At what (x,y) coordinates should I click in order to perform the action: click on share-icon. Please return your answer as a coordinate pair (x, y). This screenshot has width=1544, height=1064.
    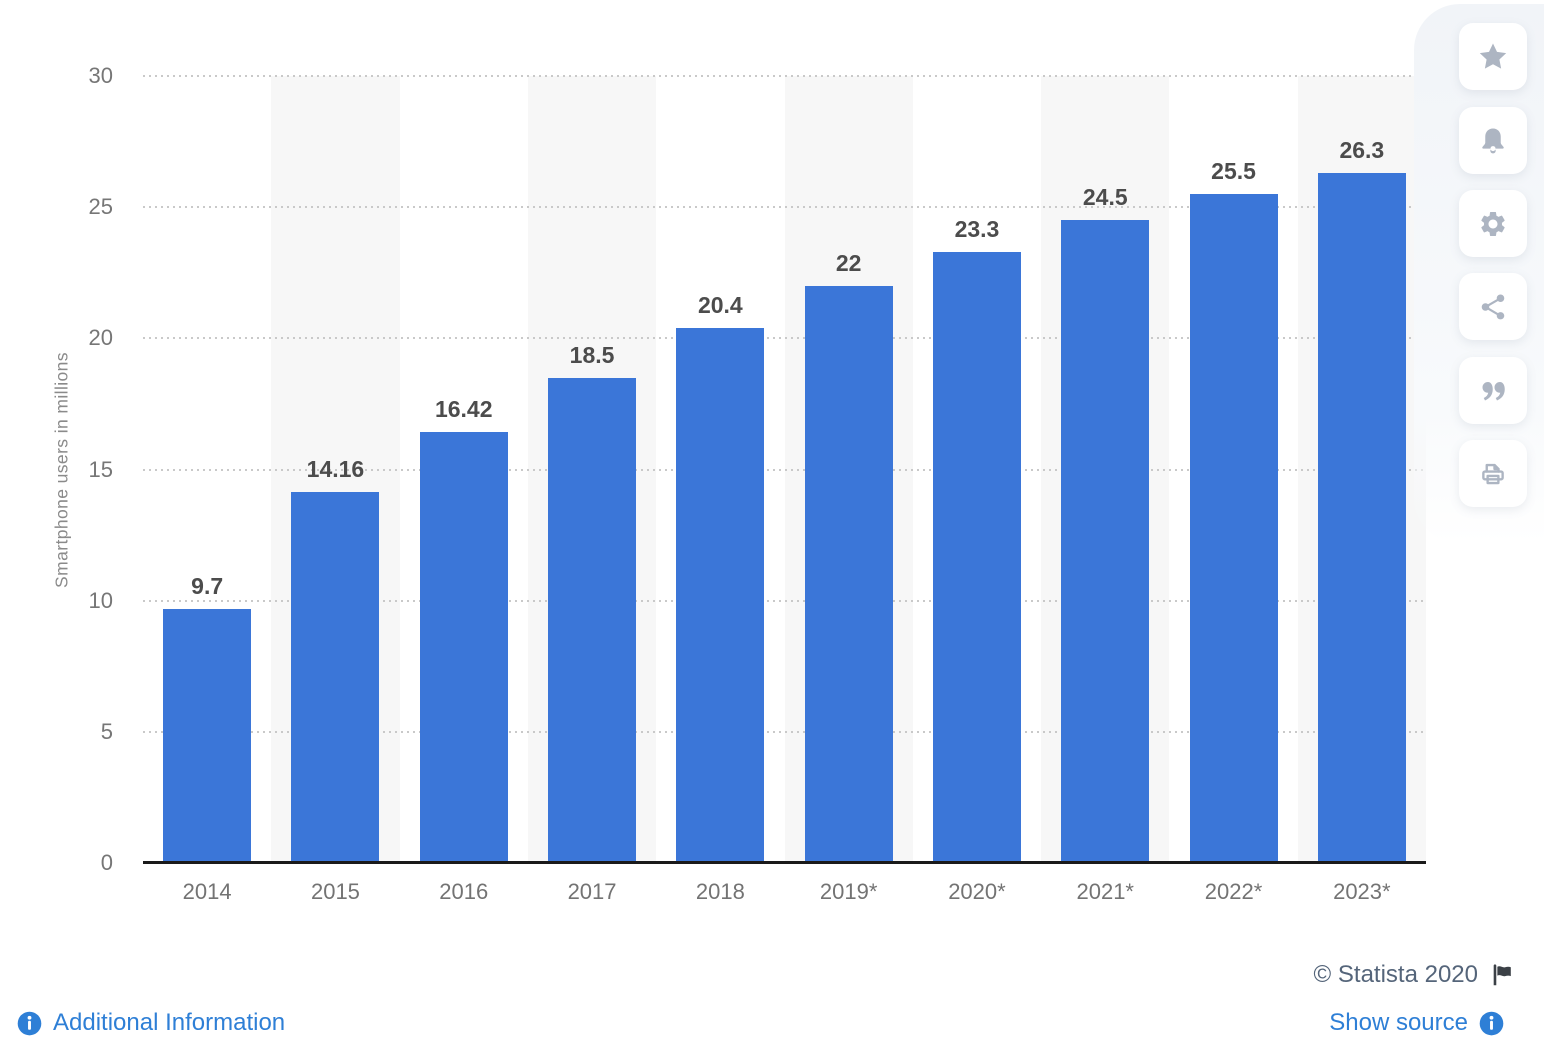
    Looking at the image, I should click on (1493, 306).